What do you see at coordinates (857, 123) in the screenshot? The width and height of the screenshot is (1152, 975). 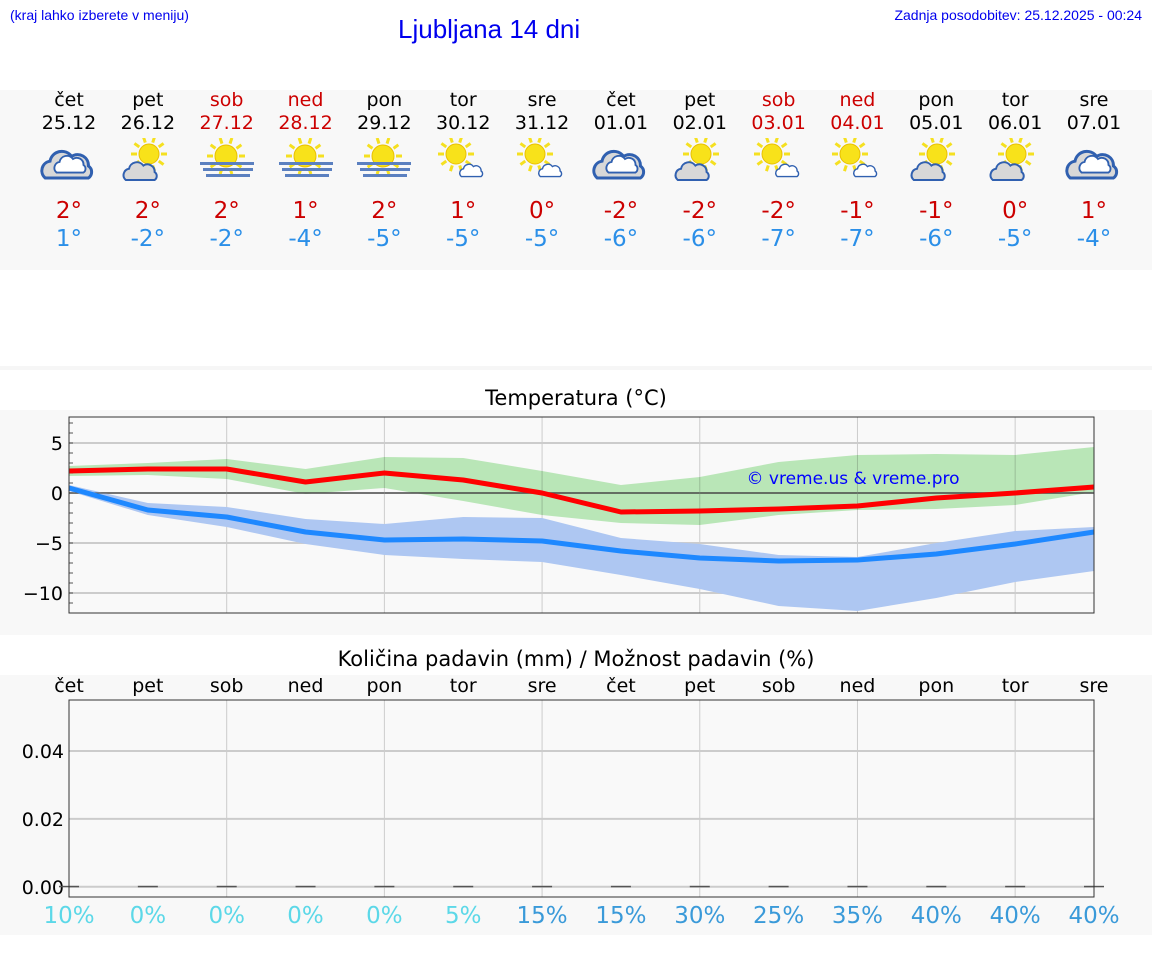 I see `day-date: 04.01` at bounding box center [857, 123].